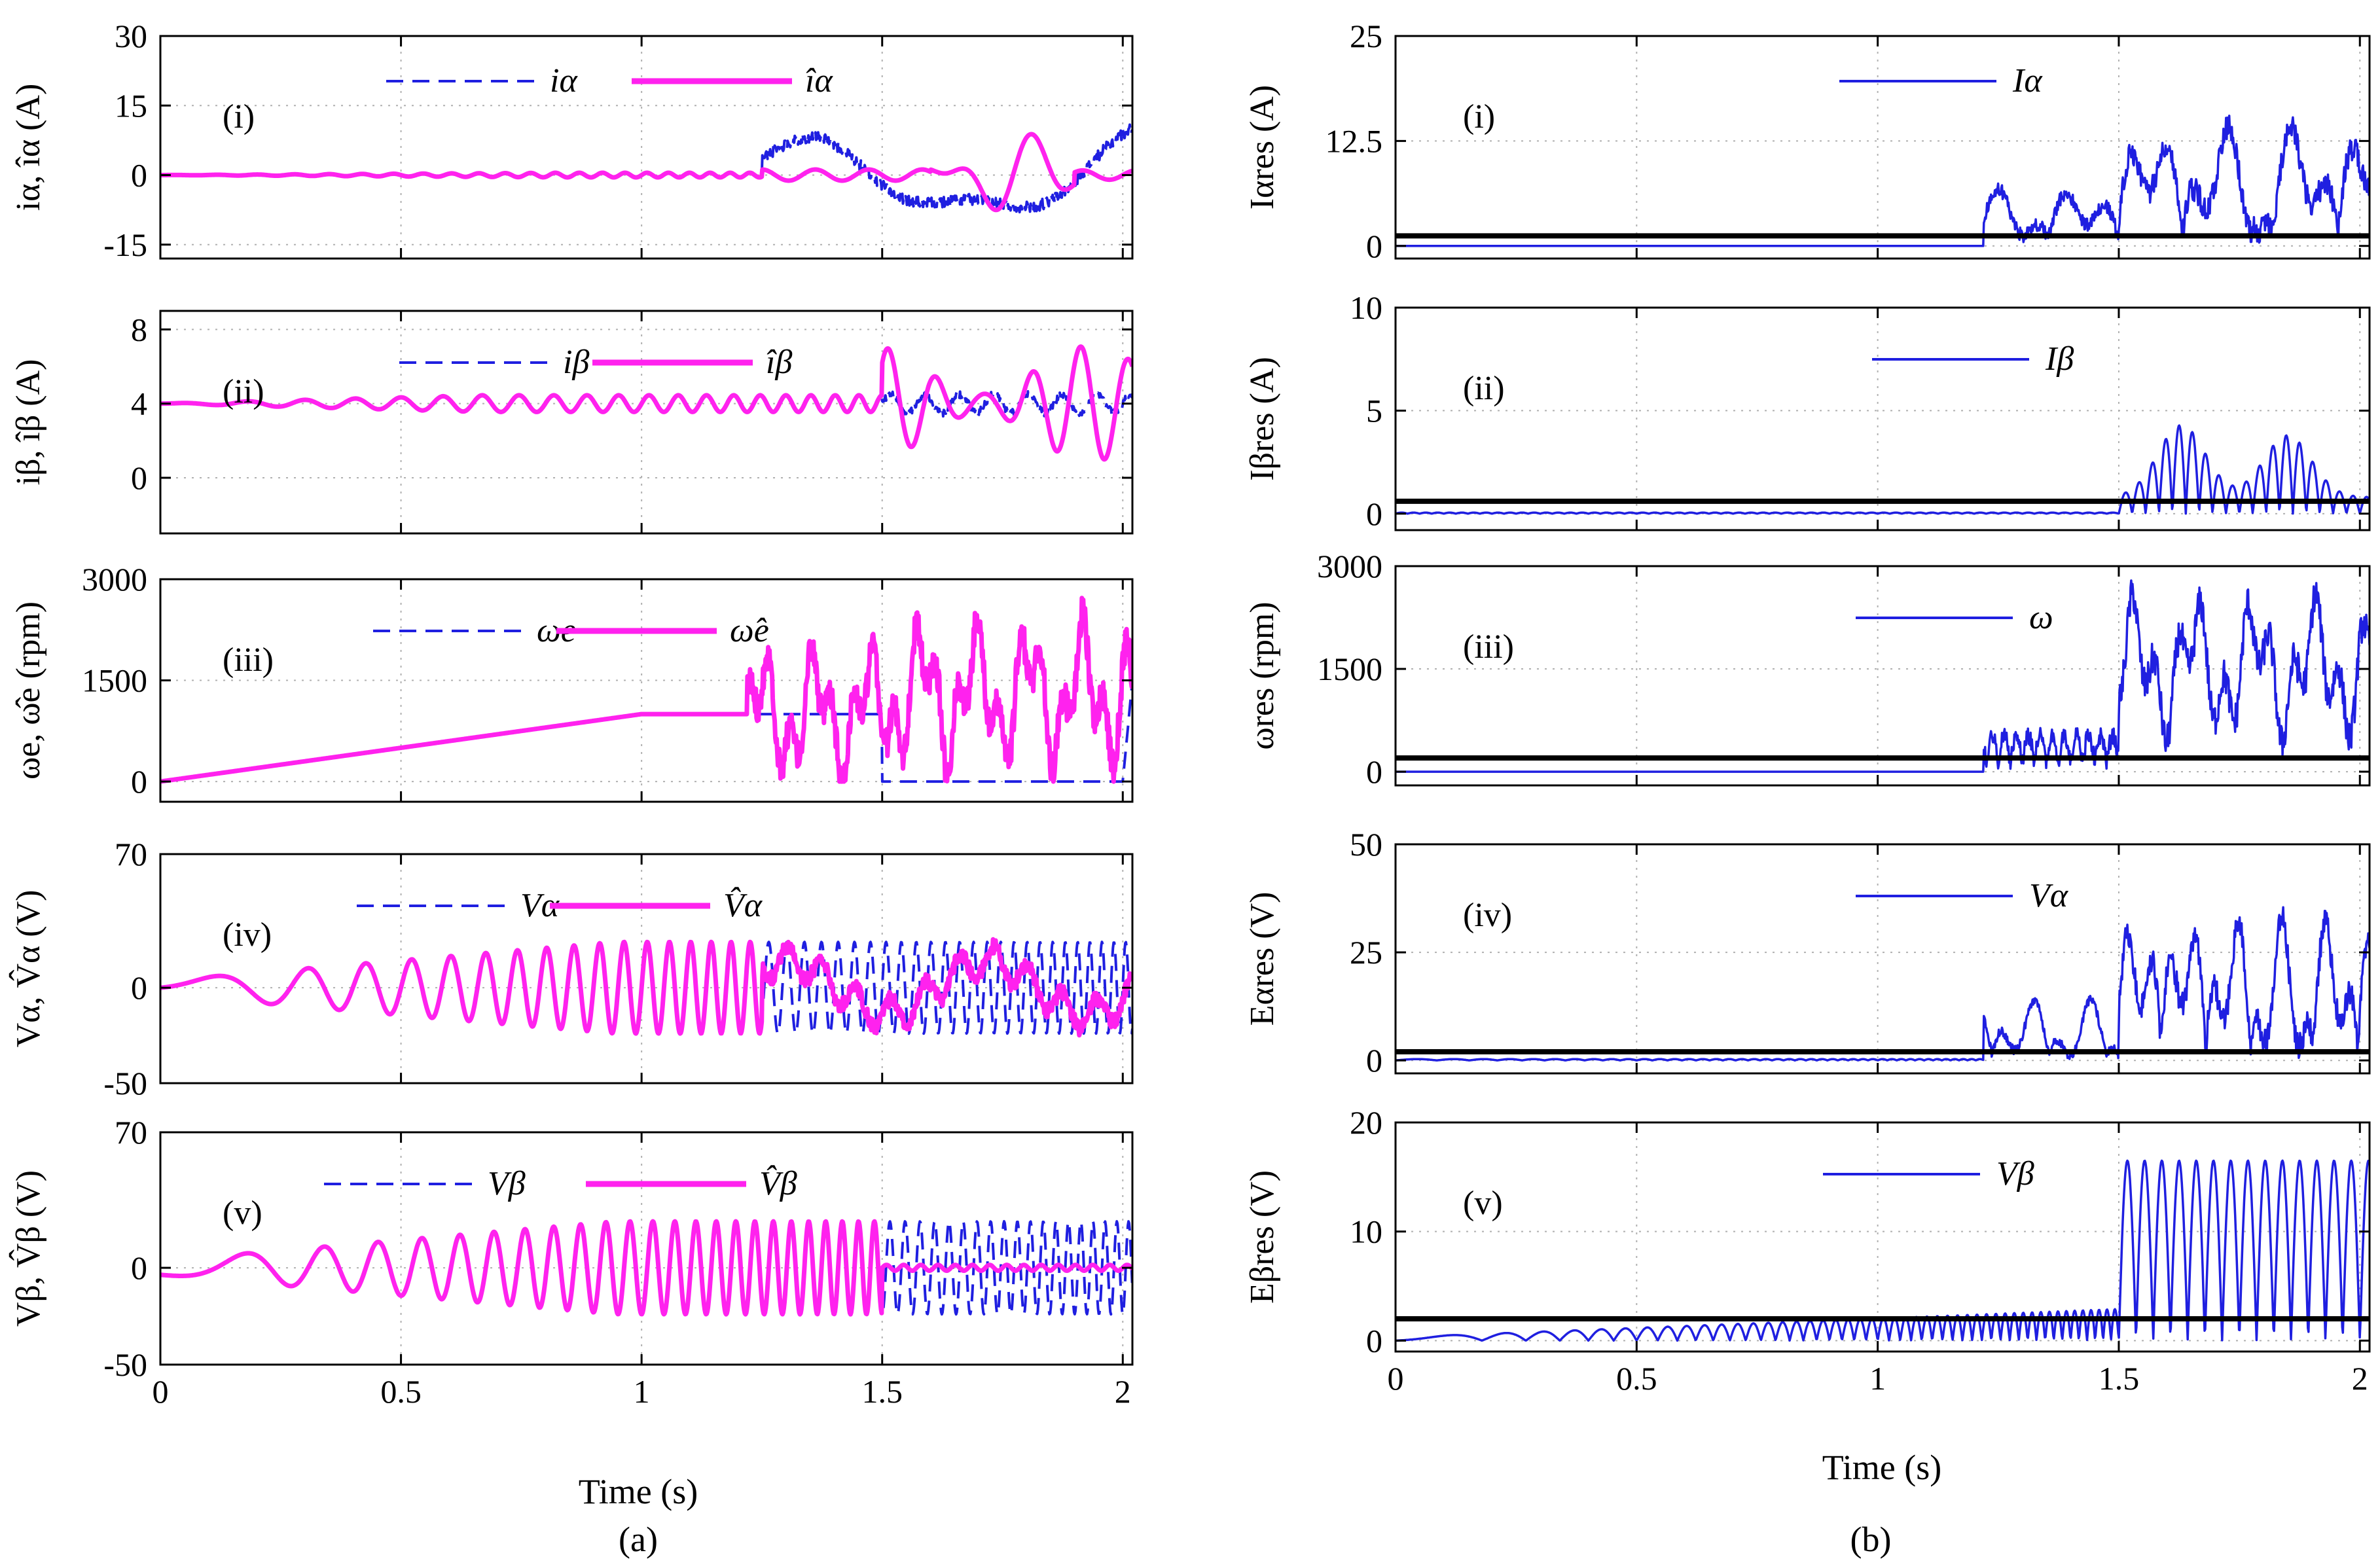 The width and height of the screenshot is (2380, 1559). What do you see at coordinates (1374, 771) in the screenshot?
I see `ytick-label-b3-0: 0` at bounding box center [1374, 771].